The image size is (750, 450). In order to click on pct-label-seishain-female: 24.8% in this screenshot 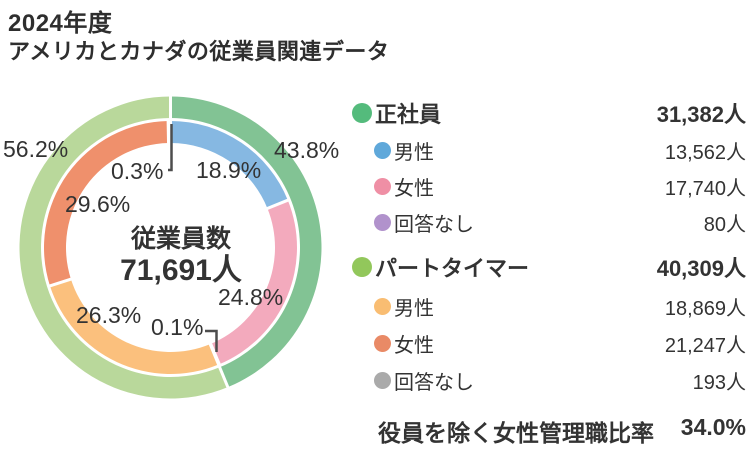, I will do `click(251, 297)`.